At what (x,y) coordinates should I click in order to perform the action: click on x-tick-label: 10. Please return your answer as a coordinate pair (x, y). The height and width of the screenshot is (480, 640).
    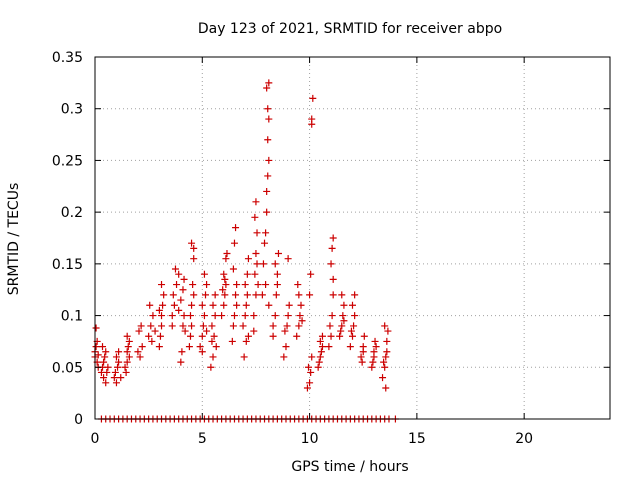
    Looking at the image, I should click on (310, 439).